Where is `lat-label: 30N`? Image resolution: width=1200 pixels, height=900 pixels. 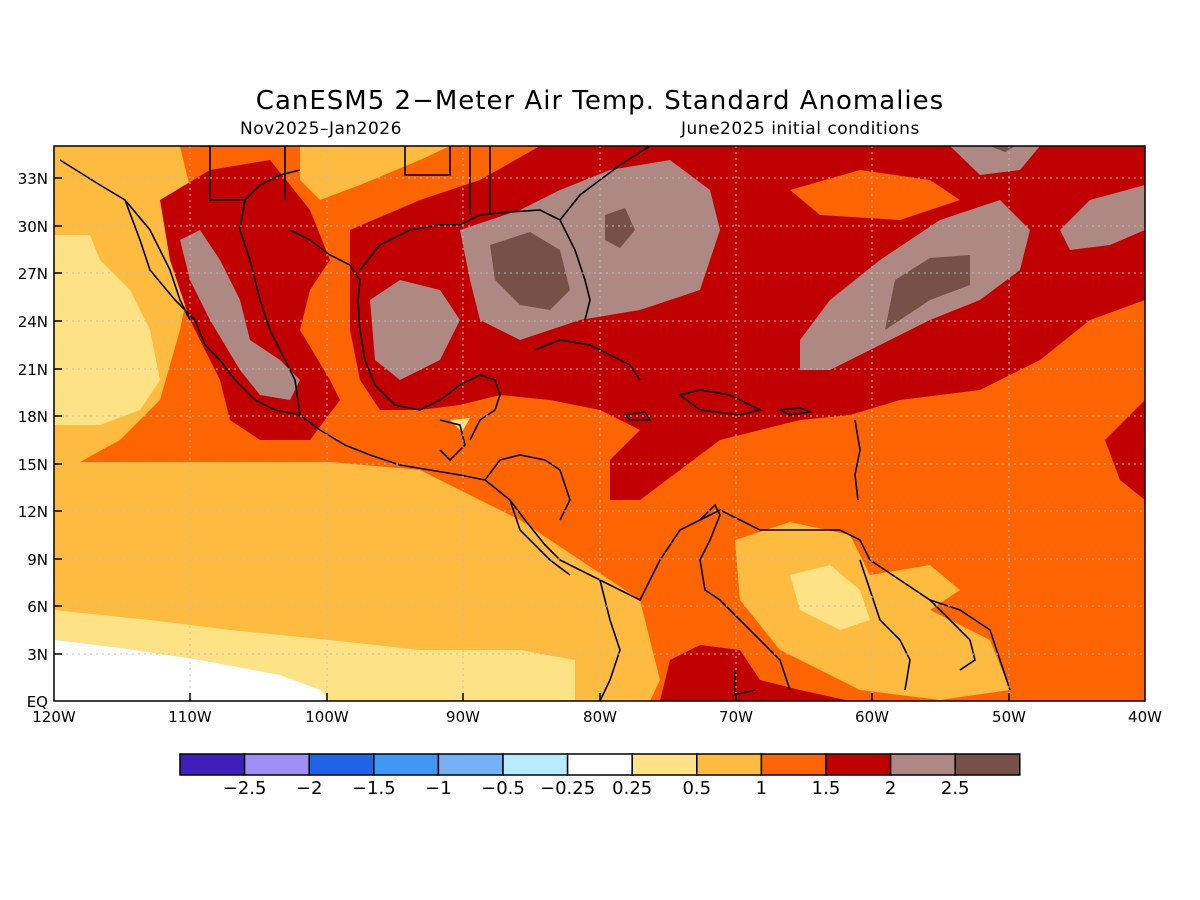 lat-label: 30N is located at coordinates (33, 227).